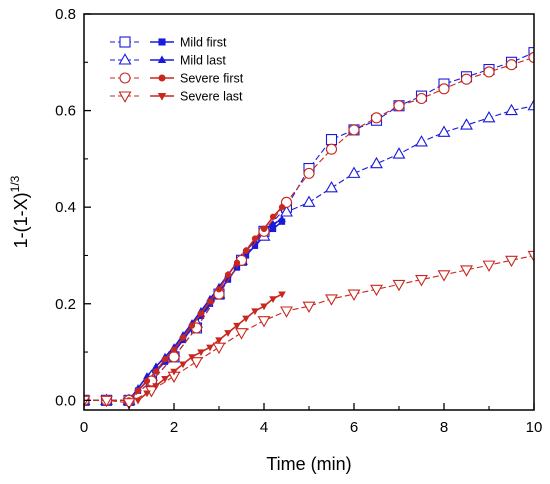 The width and height of the screenshot is (550, 484). What do you see at coordinates (65, 304) in the screenshot?
I see `y-tick-label: 0.2` at bounding box center [65, 304].